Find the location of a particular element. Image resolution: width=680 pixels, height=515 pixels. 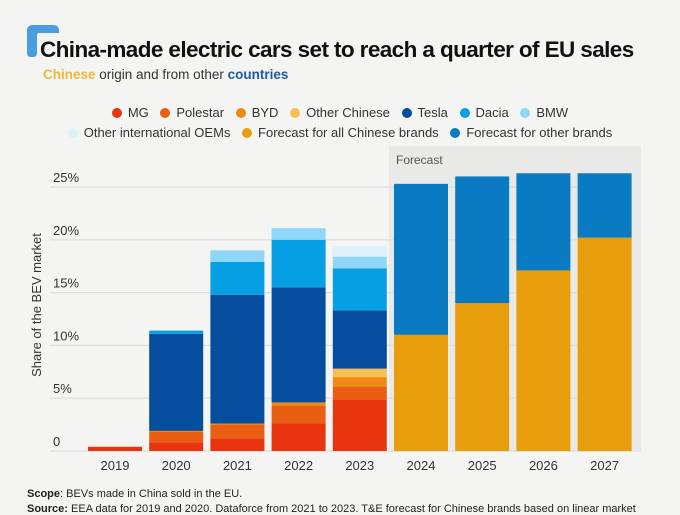

source-label: Source: is located at coordinates (47, 509).